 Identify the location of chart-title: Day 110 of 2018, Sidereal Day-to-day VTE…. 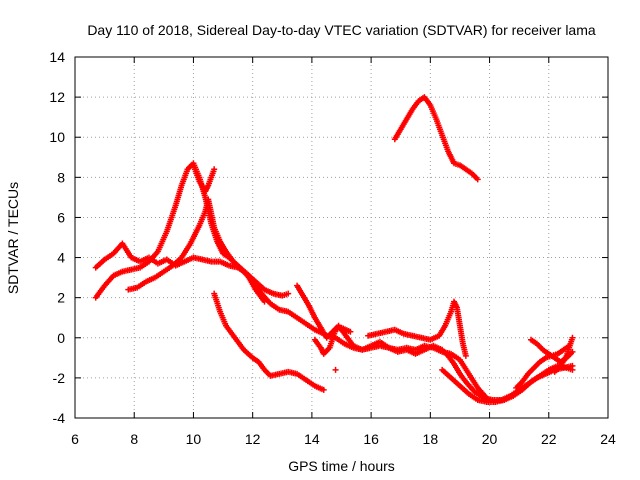
(341, 30).